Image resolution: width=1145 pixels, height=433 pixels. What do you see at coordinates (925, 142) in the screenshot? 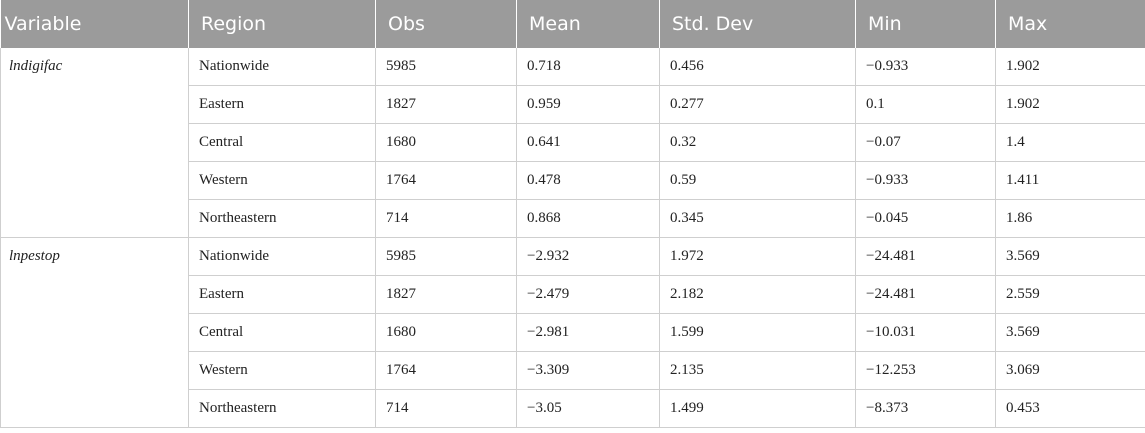
I see `min-cell: −0.07` at bounding box center [925, 142].